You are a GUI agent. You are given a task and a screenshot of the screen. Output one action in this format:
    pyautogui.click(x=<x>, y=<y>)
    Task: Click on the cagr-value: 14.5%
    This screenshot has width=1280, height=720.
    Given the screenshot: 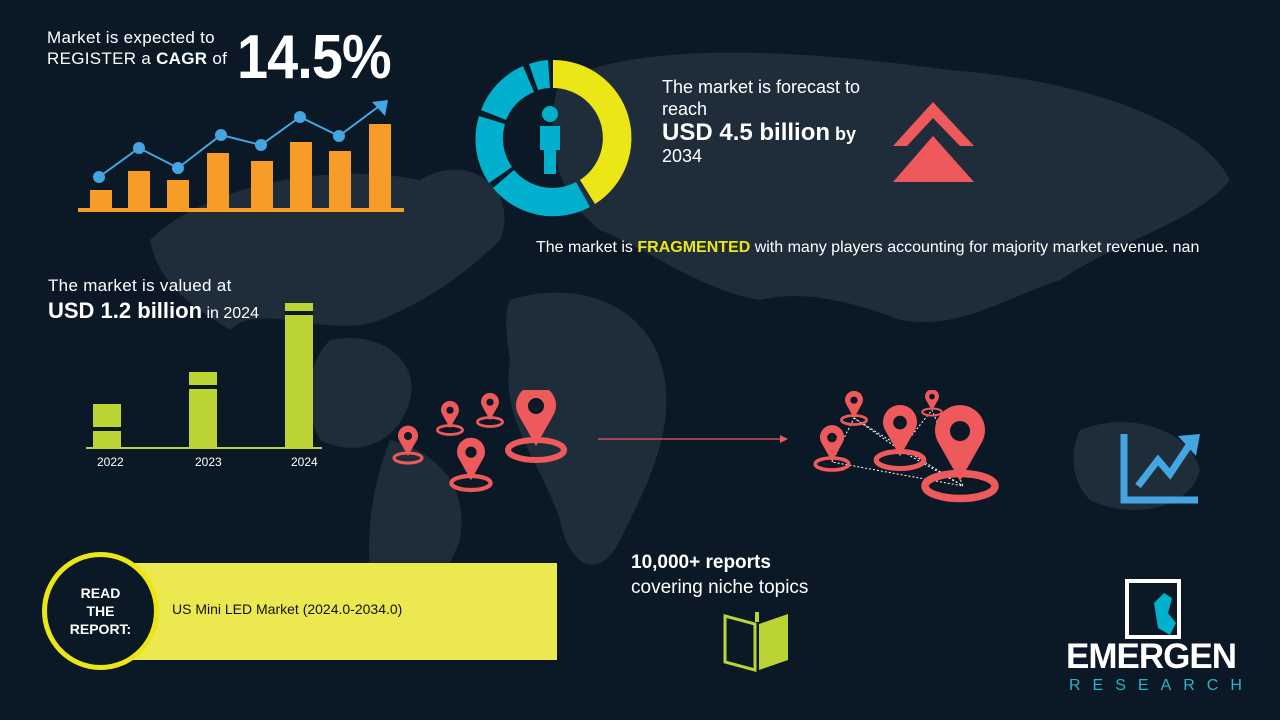 What is the action you would take?
    pyautogui.click(x=314, y=57)
    